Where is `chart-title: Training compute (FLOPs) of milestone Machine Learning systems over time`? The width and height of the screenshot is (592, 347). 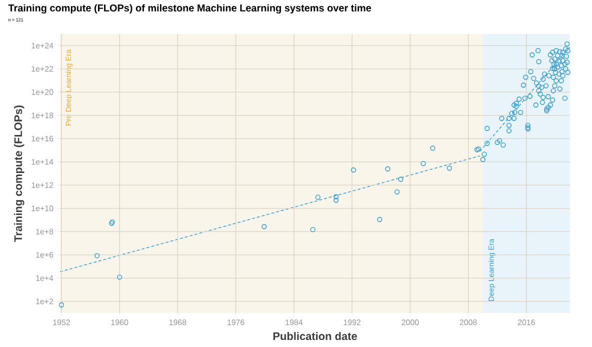 chart-title: Training compute (FLOPs) of milestone Machine Learning systems over time is located at coordinates (190, 9).